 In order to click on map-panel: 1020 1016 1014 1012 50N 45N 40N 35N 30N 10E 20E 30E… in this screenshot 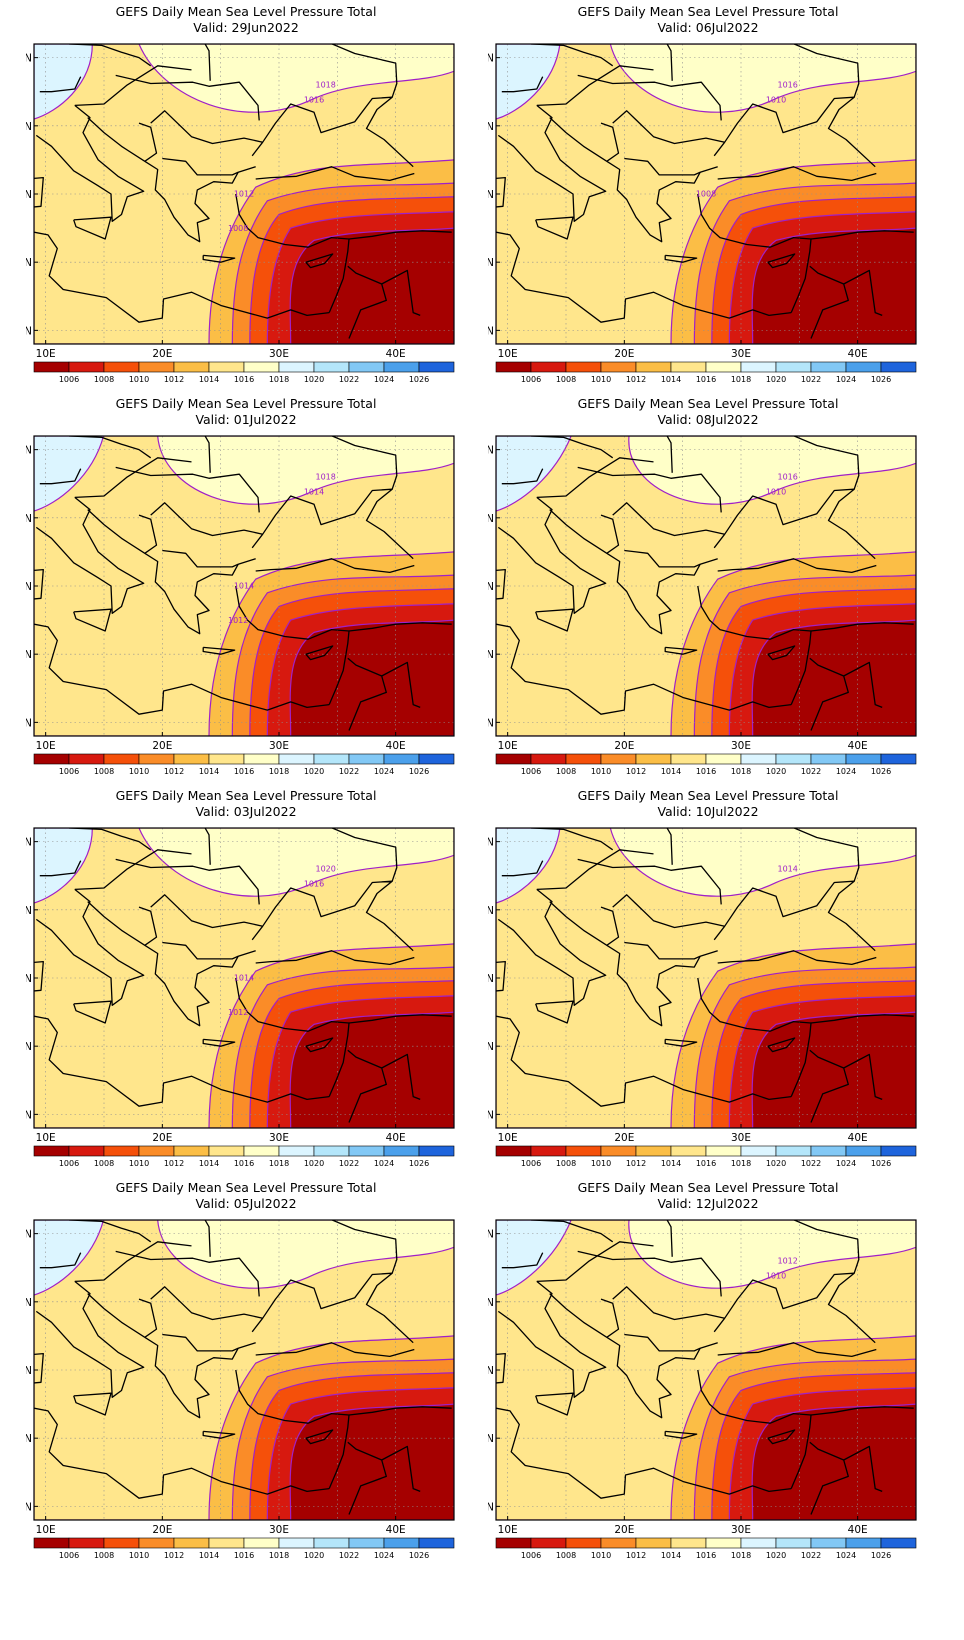, I will do `click(246, 984)`.